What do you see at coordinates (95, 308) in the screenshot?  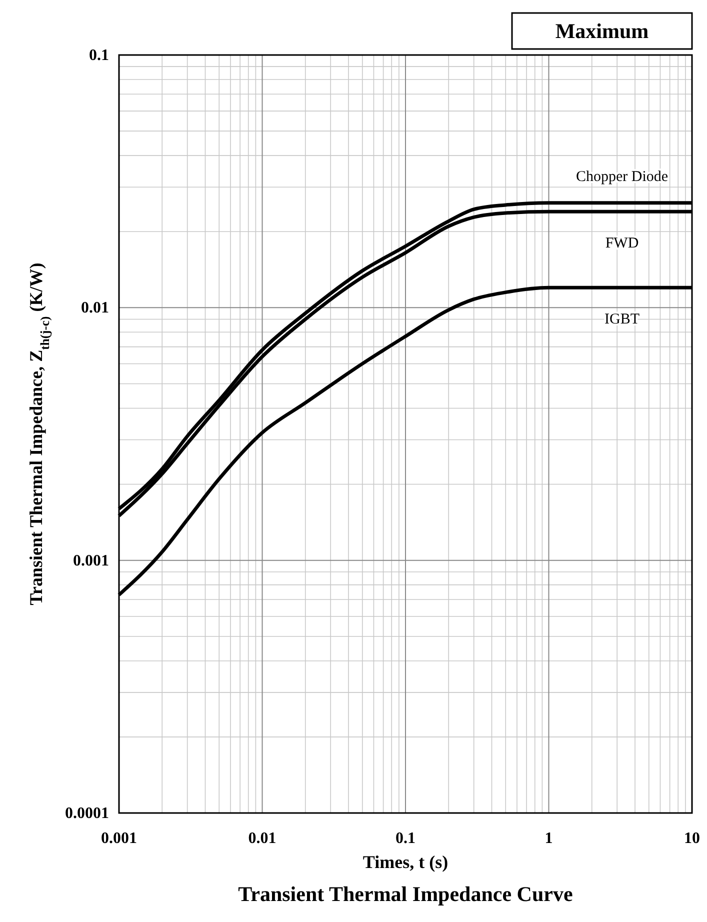 I see `y-tick-label: 0.01` at bounding box center [95, 308].